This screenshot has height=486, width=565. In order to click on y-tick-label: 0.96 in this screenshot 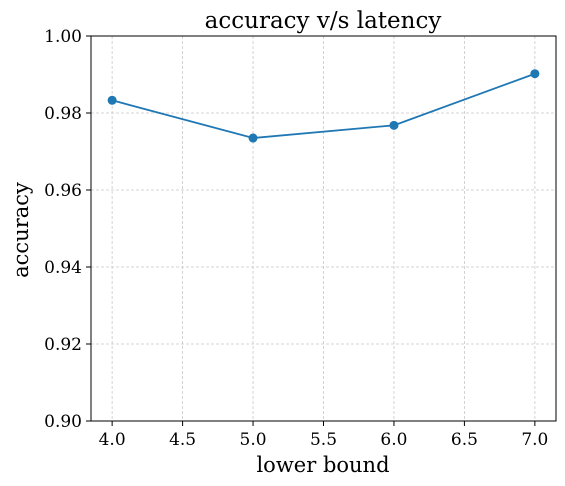, I will do `click(63, 191)`.